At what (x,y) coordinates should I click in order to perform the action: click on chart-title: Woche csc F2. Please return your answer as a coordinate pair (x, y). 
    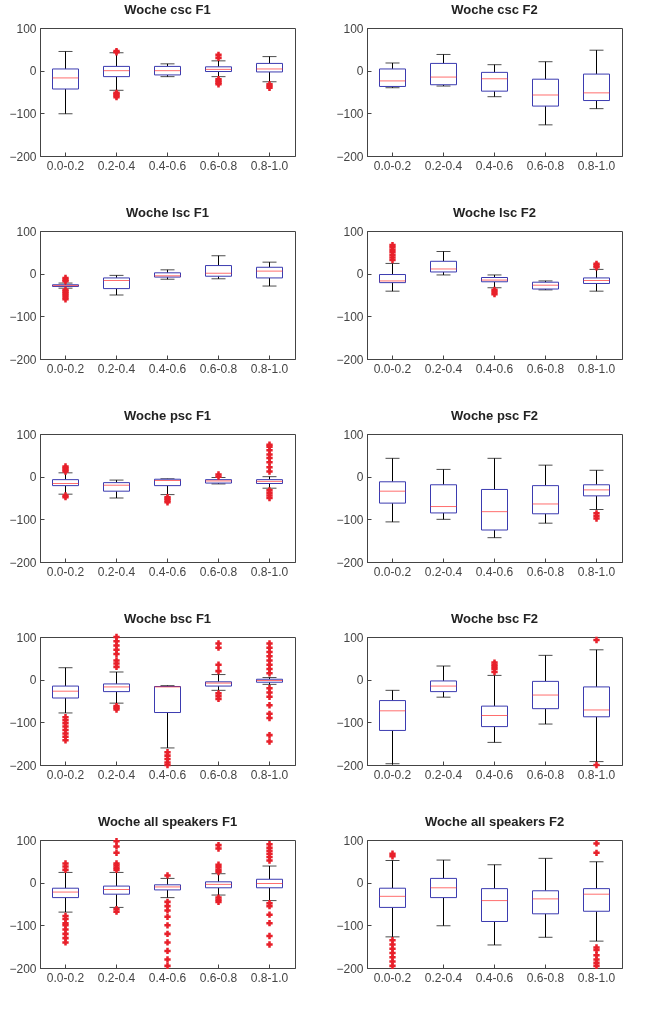
    Looking at the image, I should click on (494, 9).